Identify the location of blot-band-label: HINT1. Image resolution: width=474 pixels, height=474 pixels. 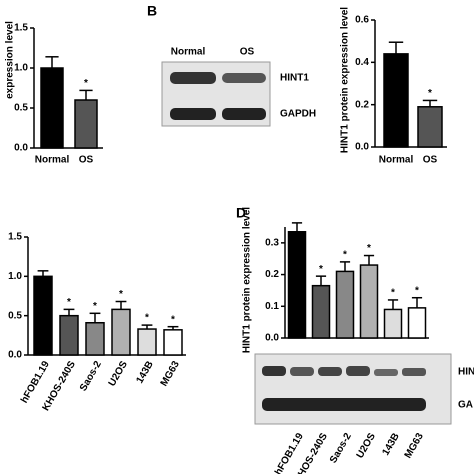
(294, 78).